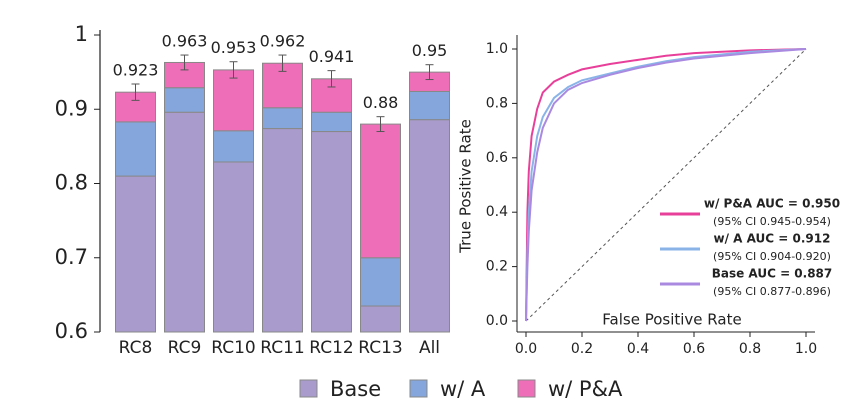 This screenshot has width=859, height=415. What do you see at coordinates (526, 349) in the screenshot?
I see `x-tick-label: 0.0` at bounding box center [526, 349].